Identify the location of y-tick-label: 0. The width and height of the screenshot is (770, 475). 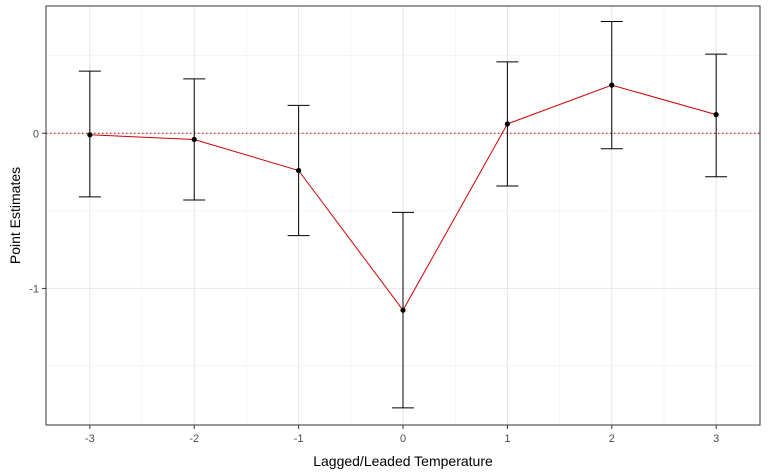
(36, 134).